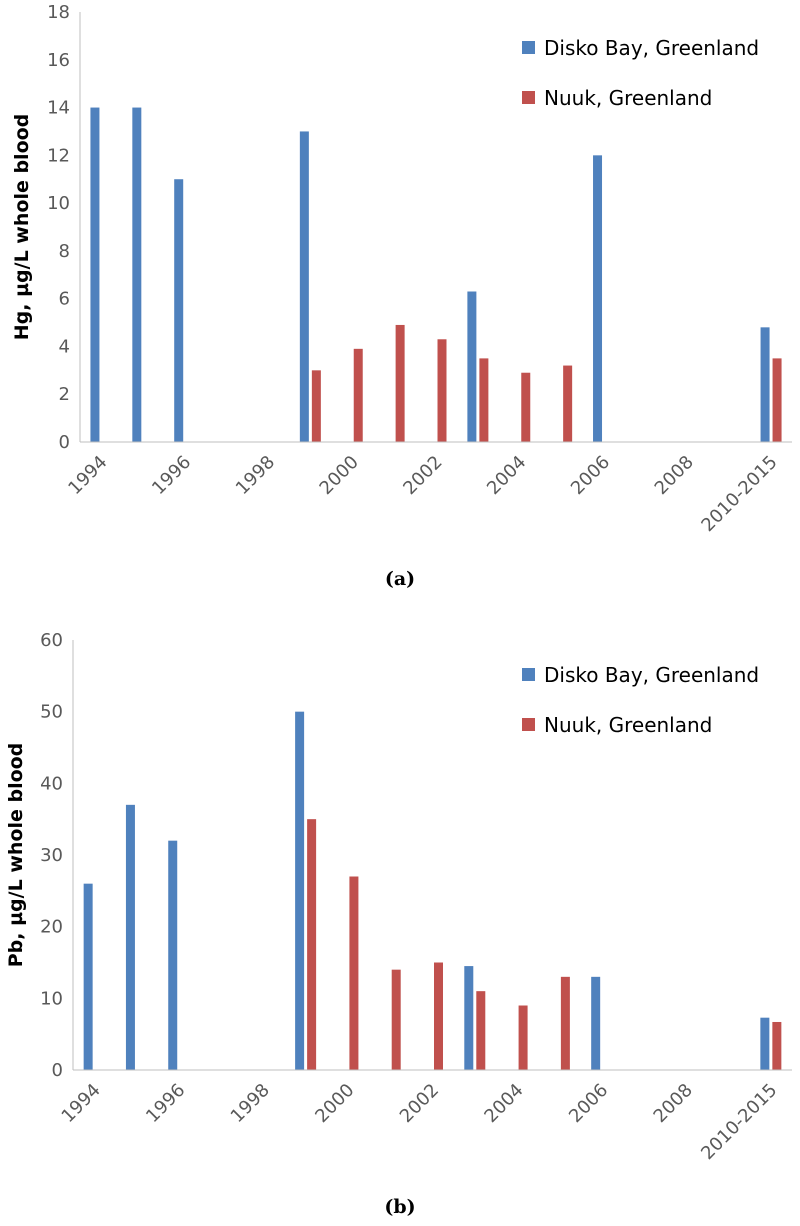 The width and height of the screenshot is (800, 1226). What do you see at coordinates (58, 155) in the screenshot?
I see `y-tick-label: 12` at bounding box center [58, 155].